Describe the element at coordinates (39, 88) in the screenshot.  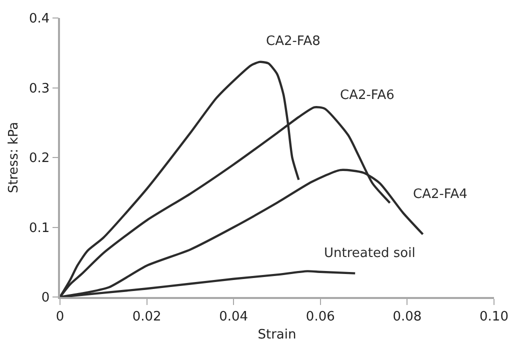
I see `y-tick-label: 0.3` at that location.